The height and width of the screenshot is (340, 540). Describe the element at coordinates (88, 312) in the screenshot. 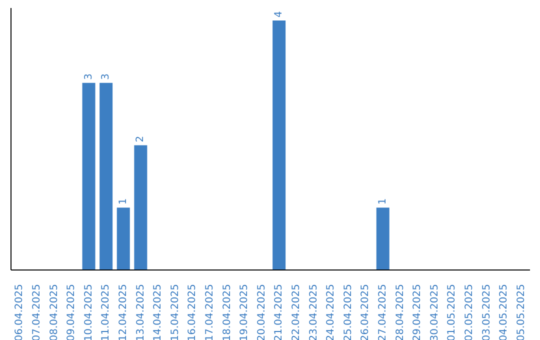

I see `x-tick-label: 10.04.2025` at that location.